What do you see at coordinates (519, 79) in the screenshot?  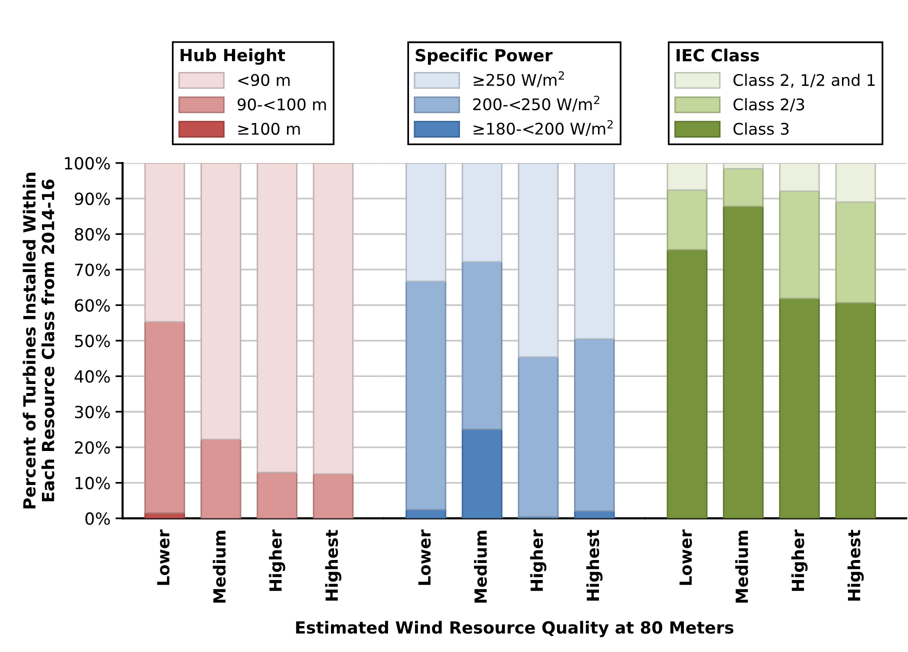 I see `legend-label: ≥250 W/m$^{2}$` at bounding box center [519, 79].